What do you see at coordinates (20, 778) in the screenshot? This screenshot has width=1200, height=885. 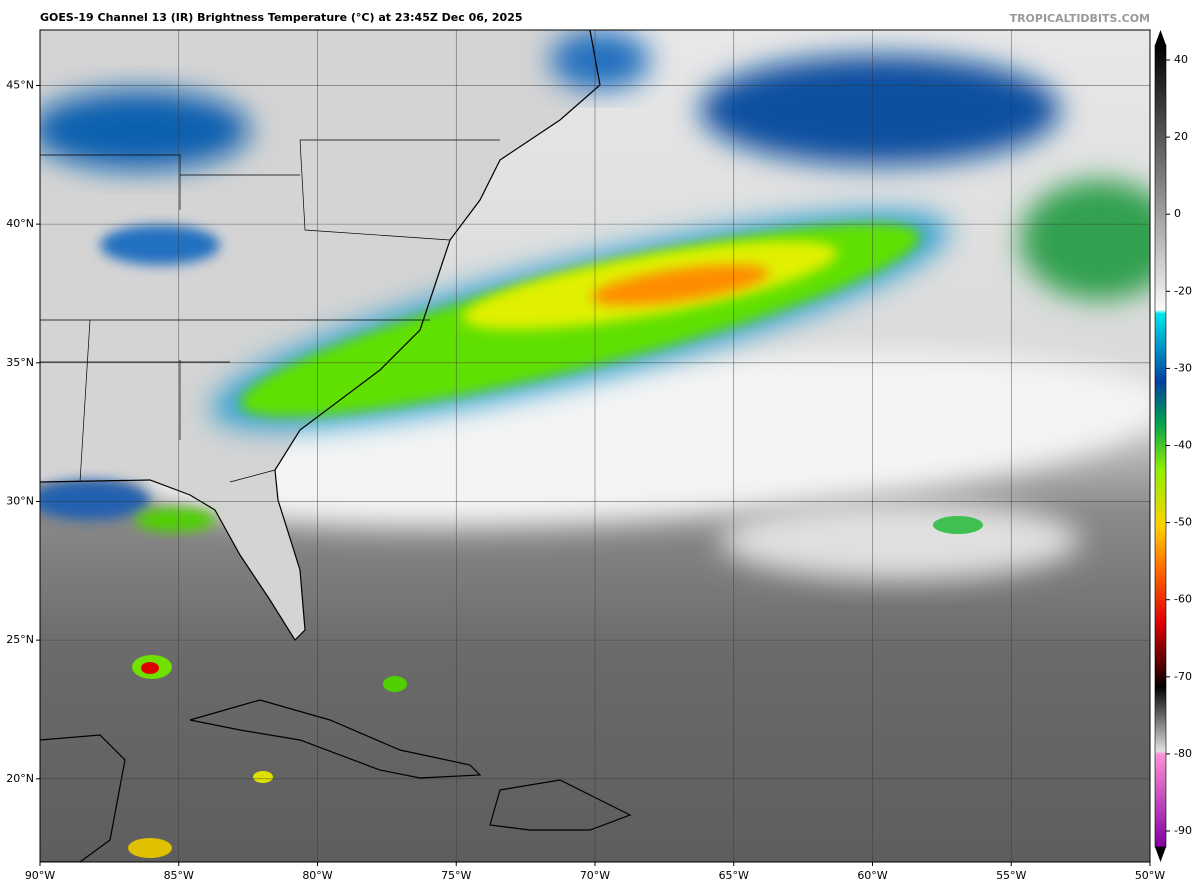 I see `lat-tick-label: 20°N` at bounding box center [20, 778].